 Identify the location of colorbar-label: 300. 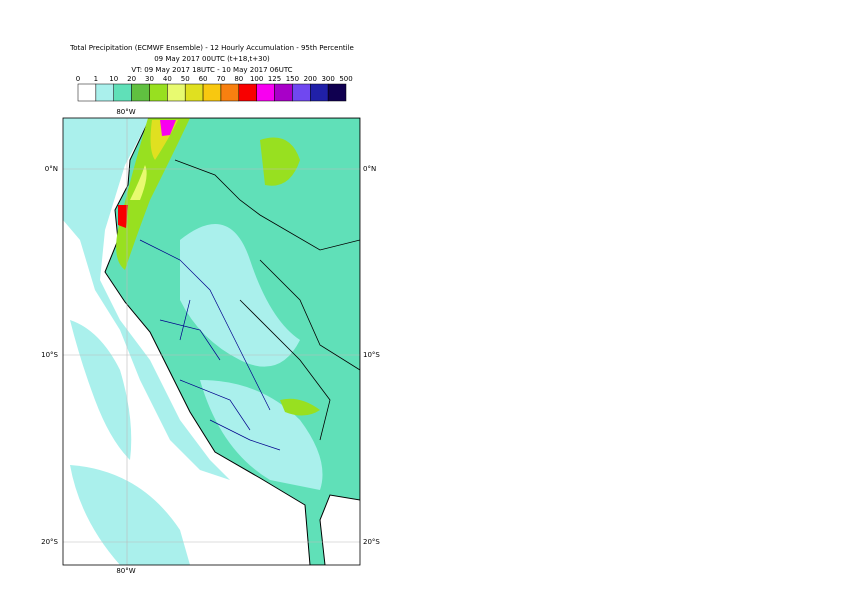
(327, 79).